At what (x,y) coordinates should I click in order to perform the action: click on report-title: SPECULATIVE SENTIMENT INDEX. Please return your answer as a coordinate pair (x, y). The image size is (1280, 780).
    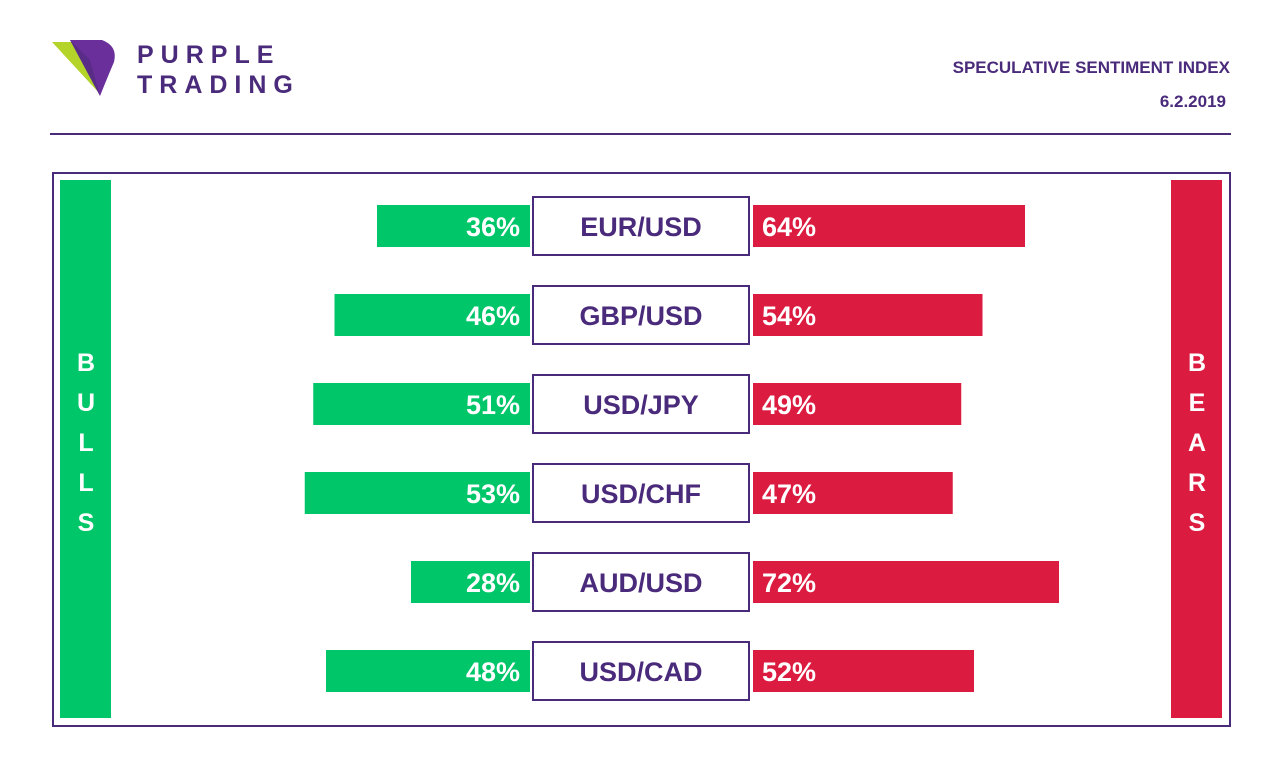
    Looking at the image, I should click on (1091, 67).